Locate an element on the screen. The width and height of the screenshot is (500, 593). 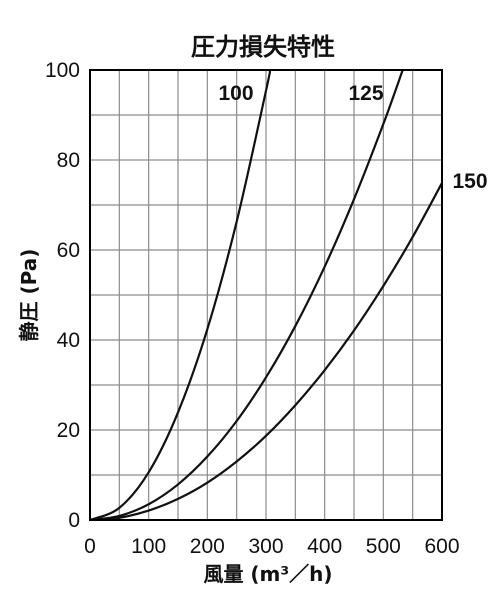
chart-title: 圧力損失特性 is located at coordinates (263, 47).